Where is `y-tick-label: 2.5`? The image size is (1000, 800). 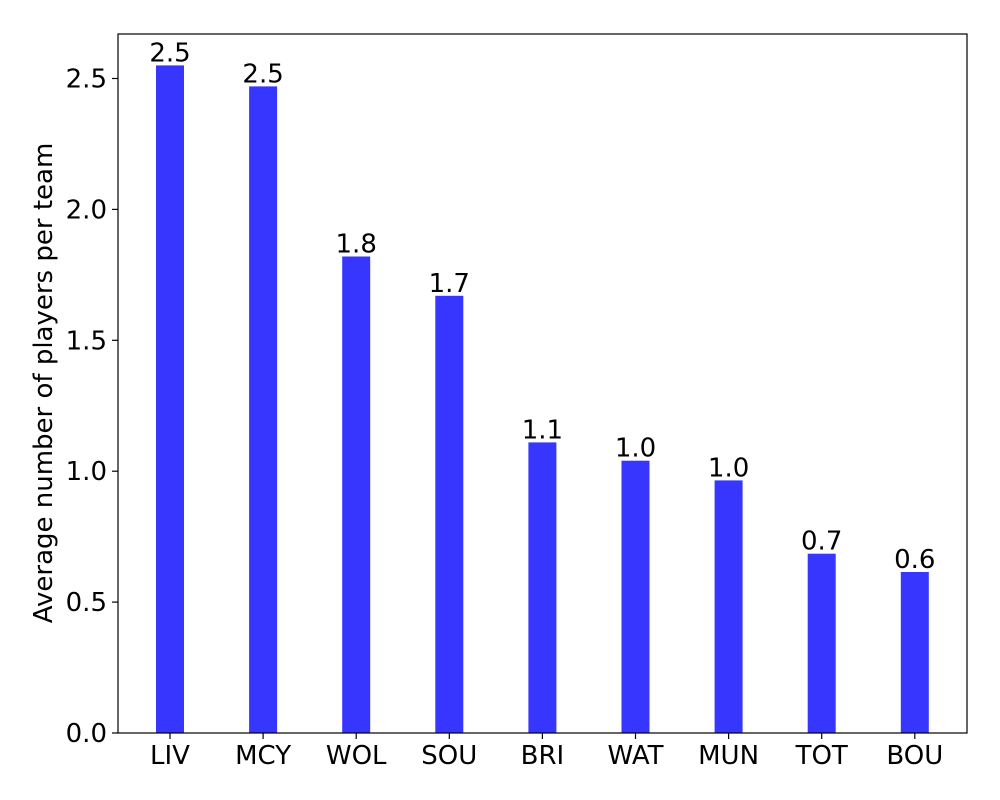 y-tick-label: 2.5 is located at coordinates (86, 80).